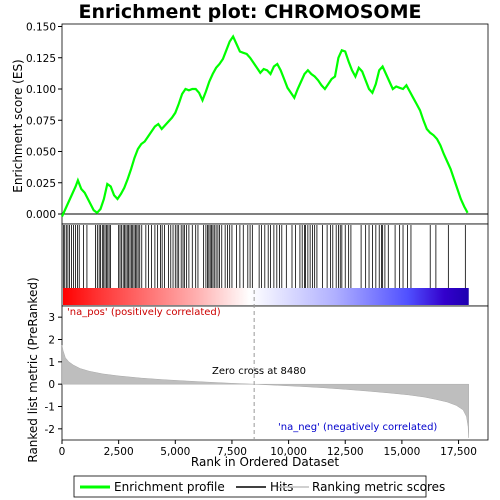 This screenshot has width=500, height=500. Describe the element at coordinates (265, 462) in the screenshot. I see `rank-axis-label: Rank in Ordered Dataset` at that location.